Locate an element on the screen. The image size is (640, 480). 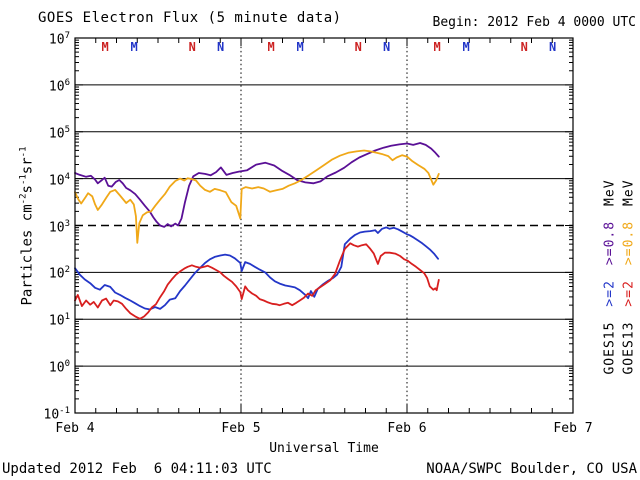
x-tick-label: Feb 5 is located at coordinates (241, 428).